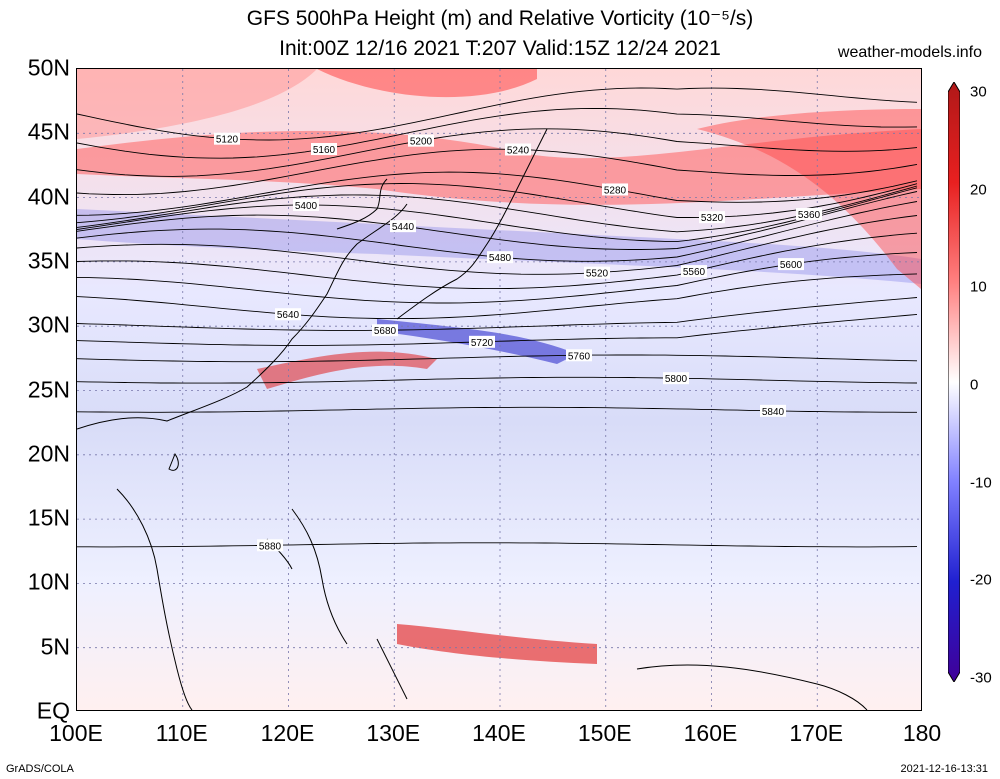 The image size is (1000, 779). Describe the element at coordinates (944, 769) in the screenshot. I see `timestamp: 2021-12-16-13:31` at that location.